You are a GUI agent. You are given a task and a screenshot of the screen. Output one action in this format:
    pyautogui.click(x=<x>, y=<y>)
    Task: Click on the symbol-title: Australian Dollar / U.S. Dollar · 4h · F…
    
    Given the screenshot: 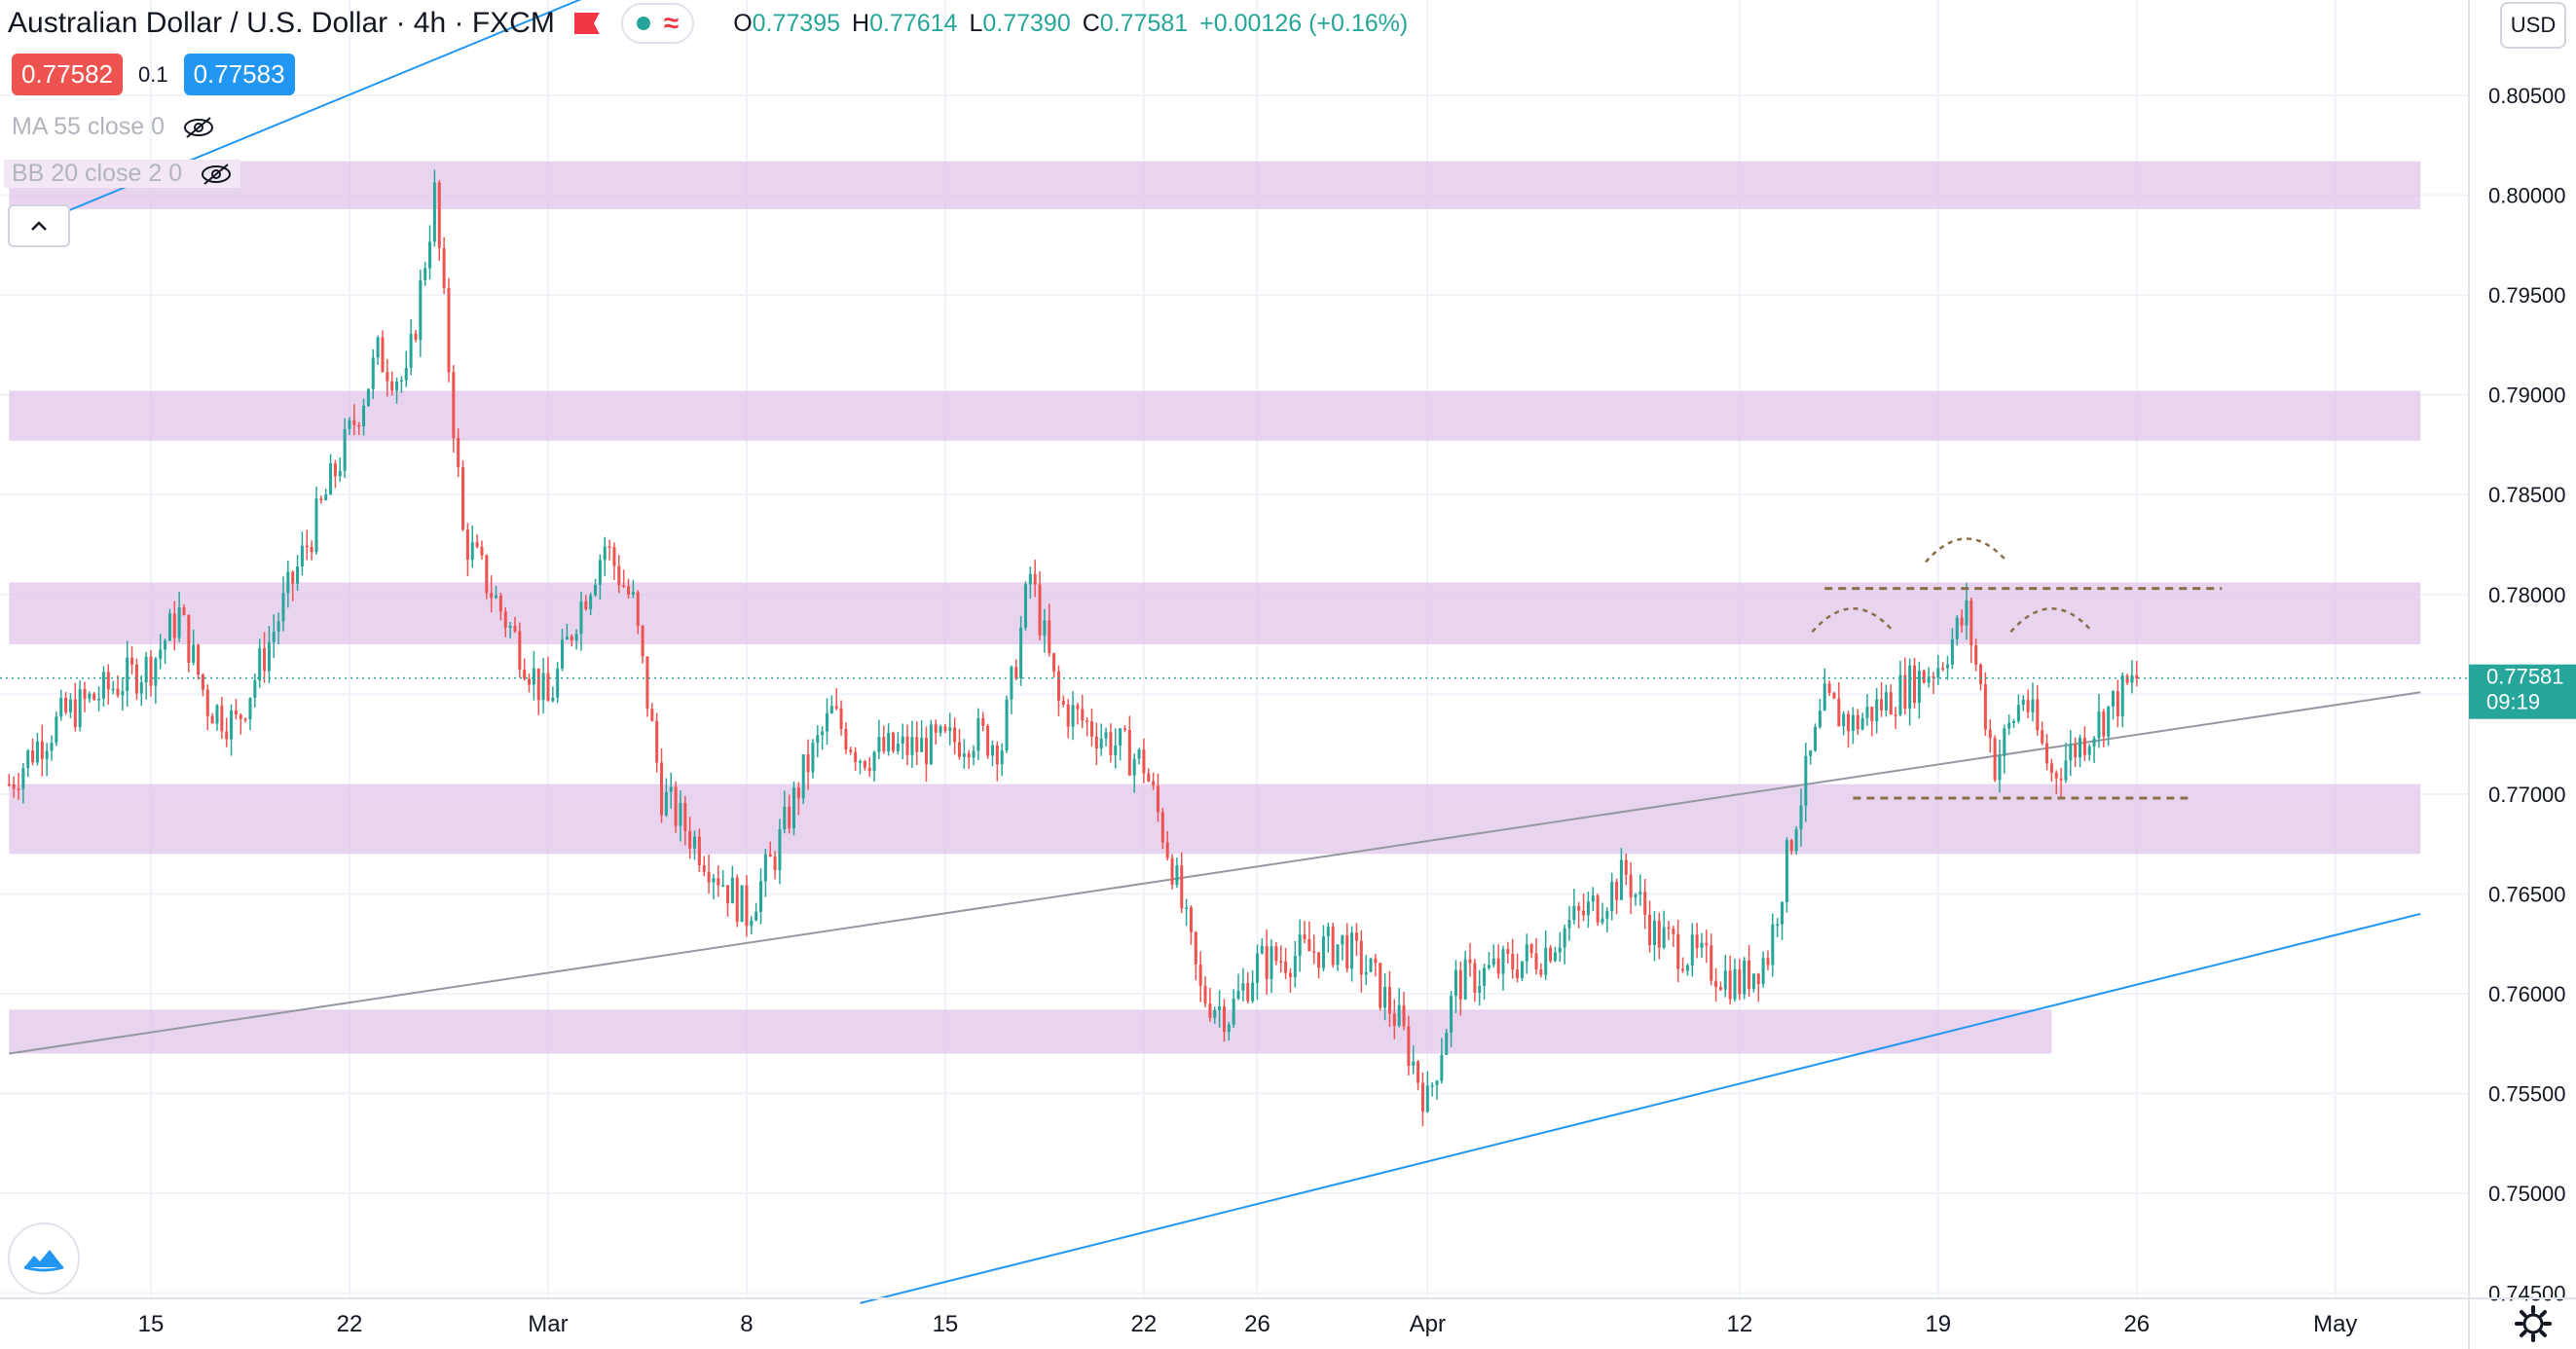 What is the action you would take?
    pyautogui.click(x=281, y=23)
    